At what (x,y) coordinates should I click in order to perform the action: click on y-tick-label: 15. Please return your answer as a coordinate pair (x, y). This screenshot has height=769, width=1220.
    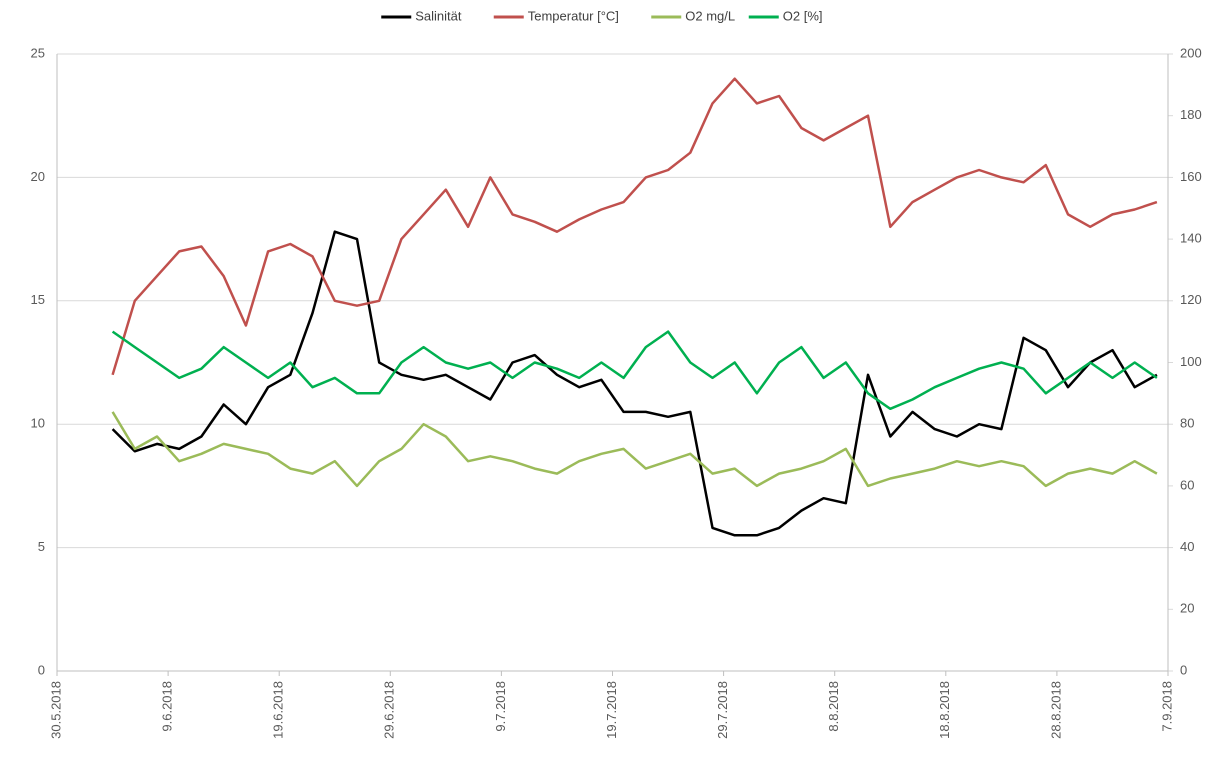
    Looking at the image, I should click on (38, 299).